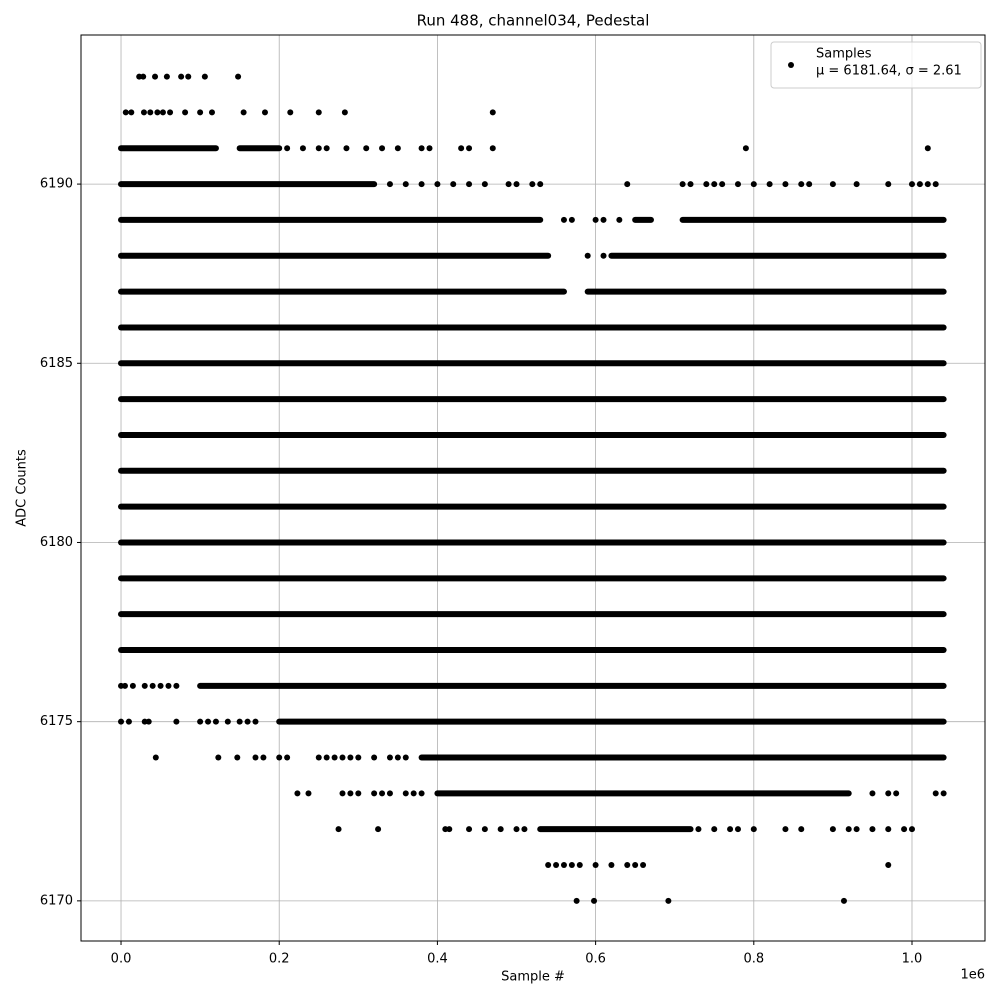  I want to click on legend-box, so click(876, 65).